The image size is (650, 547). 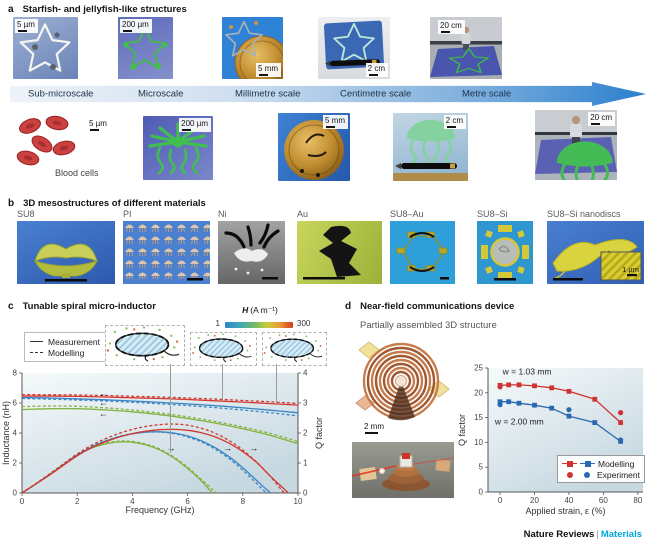 I want to click on material-label: SU8–Si nanodiscs, so click(x=584, y=214).